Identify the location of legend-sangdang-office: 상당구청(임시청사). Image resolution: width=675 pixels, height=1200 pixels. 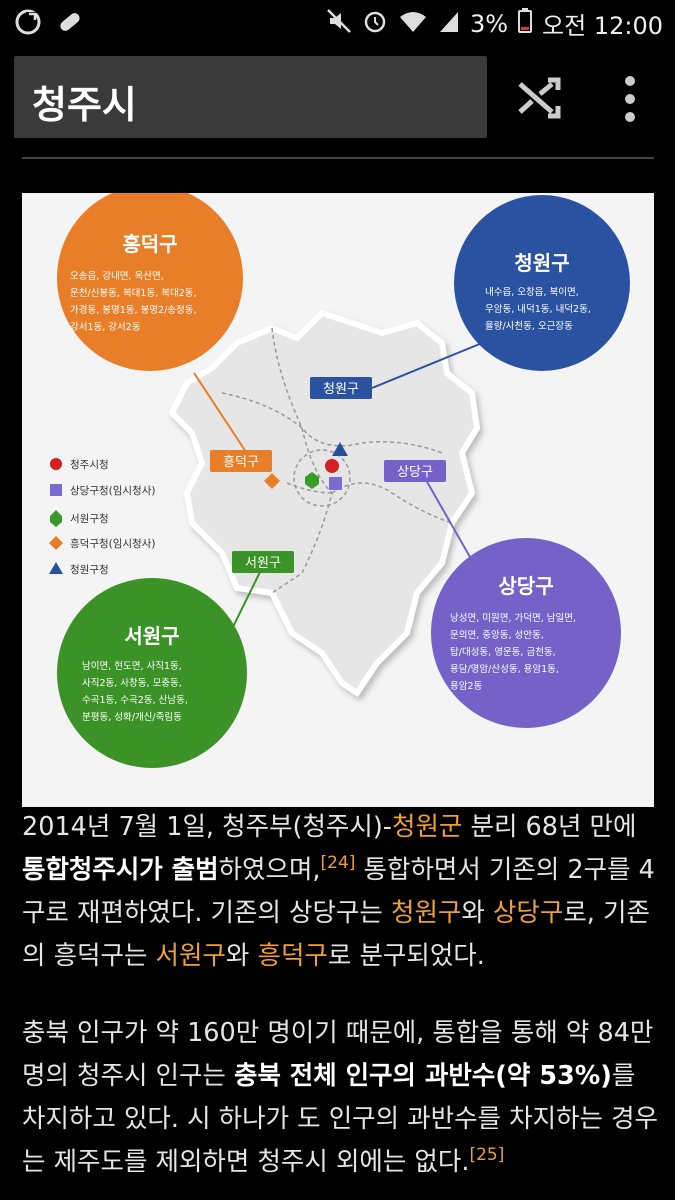
(112, 490).